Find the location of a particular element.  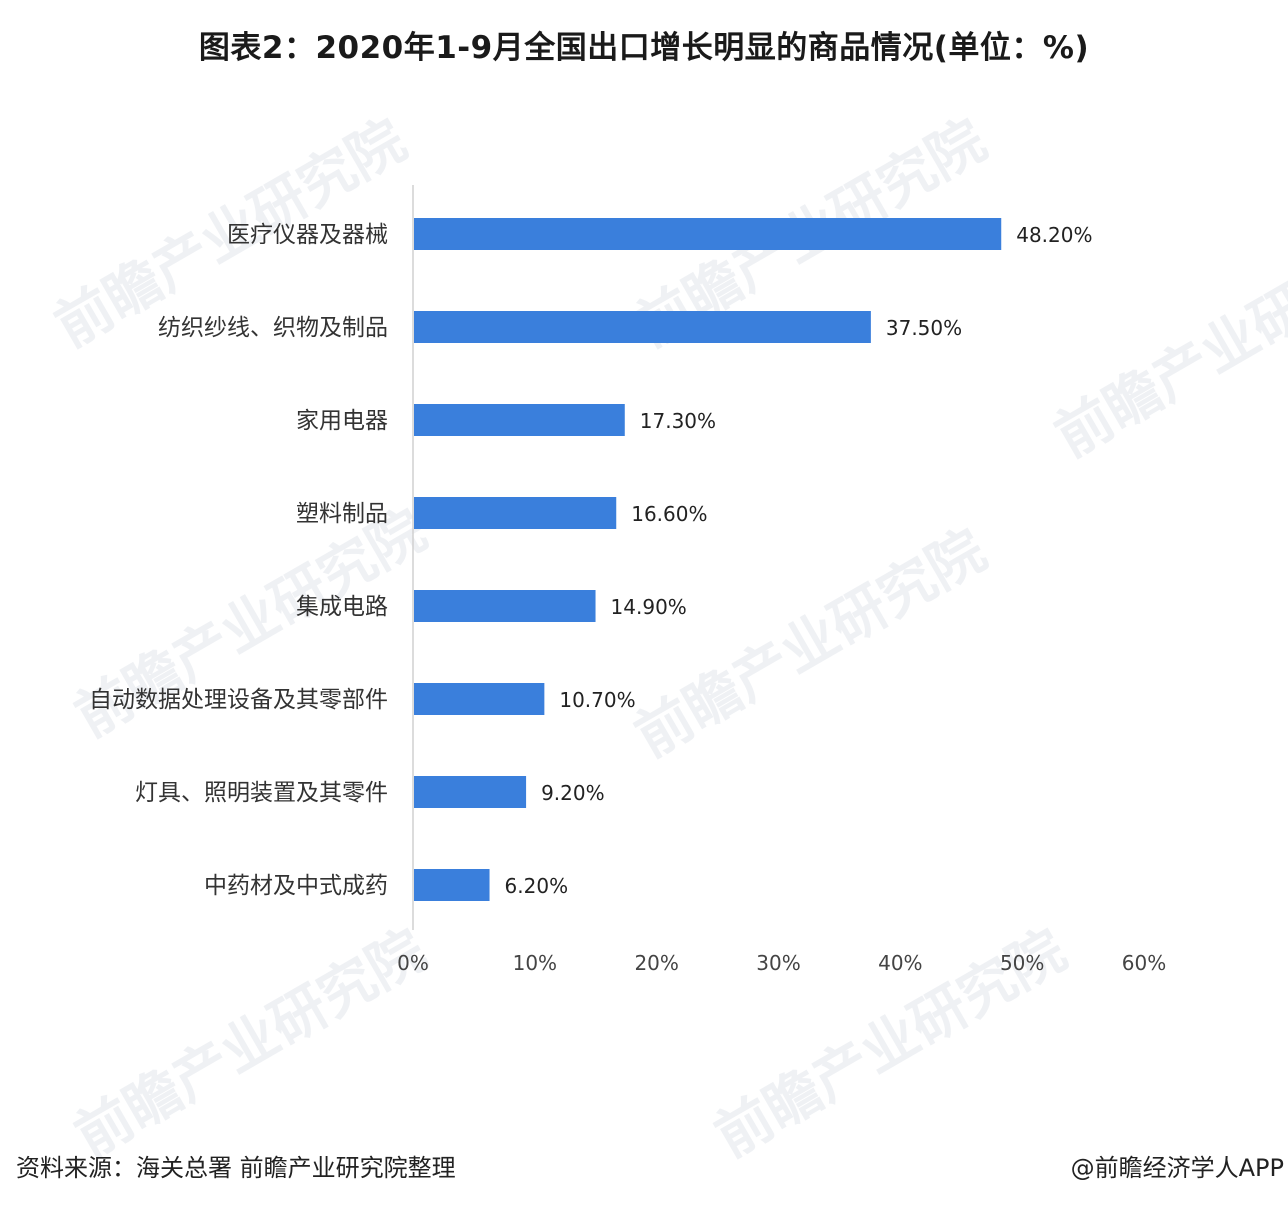

category-label: 灯具、照明装置及其零件 is located at coordinates (261, 793).